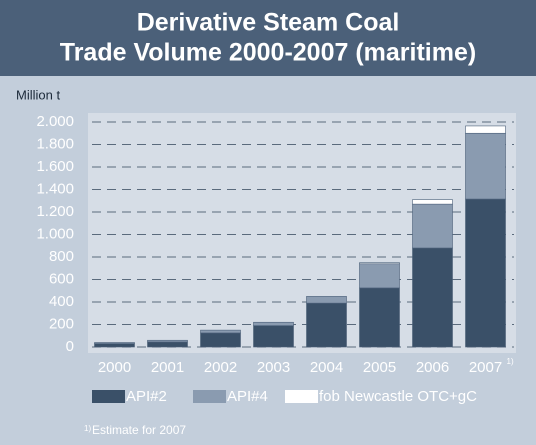  I want to click on y-tick-label: 1.400, so click(55, 188).